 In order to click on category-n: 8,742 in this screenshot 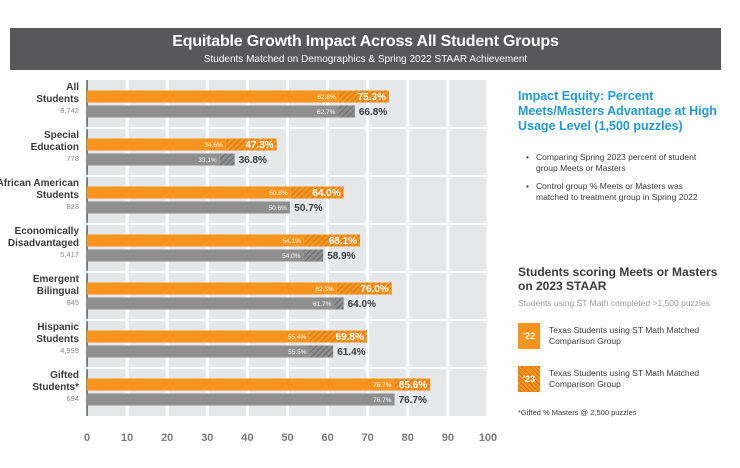, I will do `click(69, 110)`.